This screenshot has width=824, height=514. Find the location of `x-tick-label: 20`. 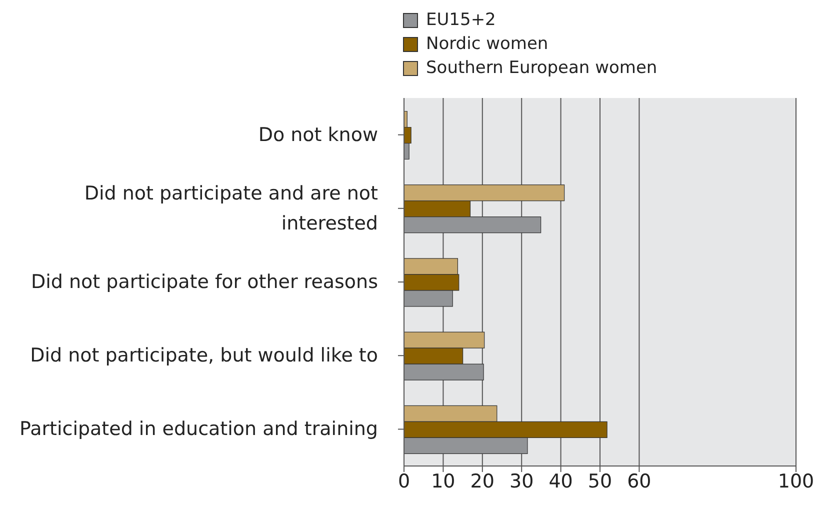

x-tick-label: 20 is located at coordinates (482, 481).